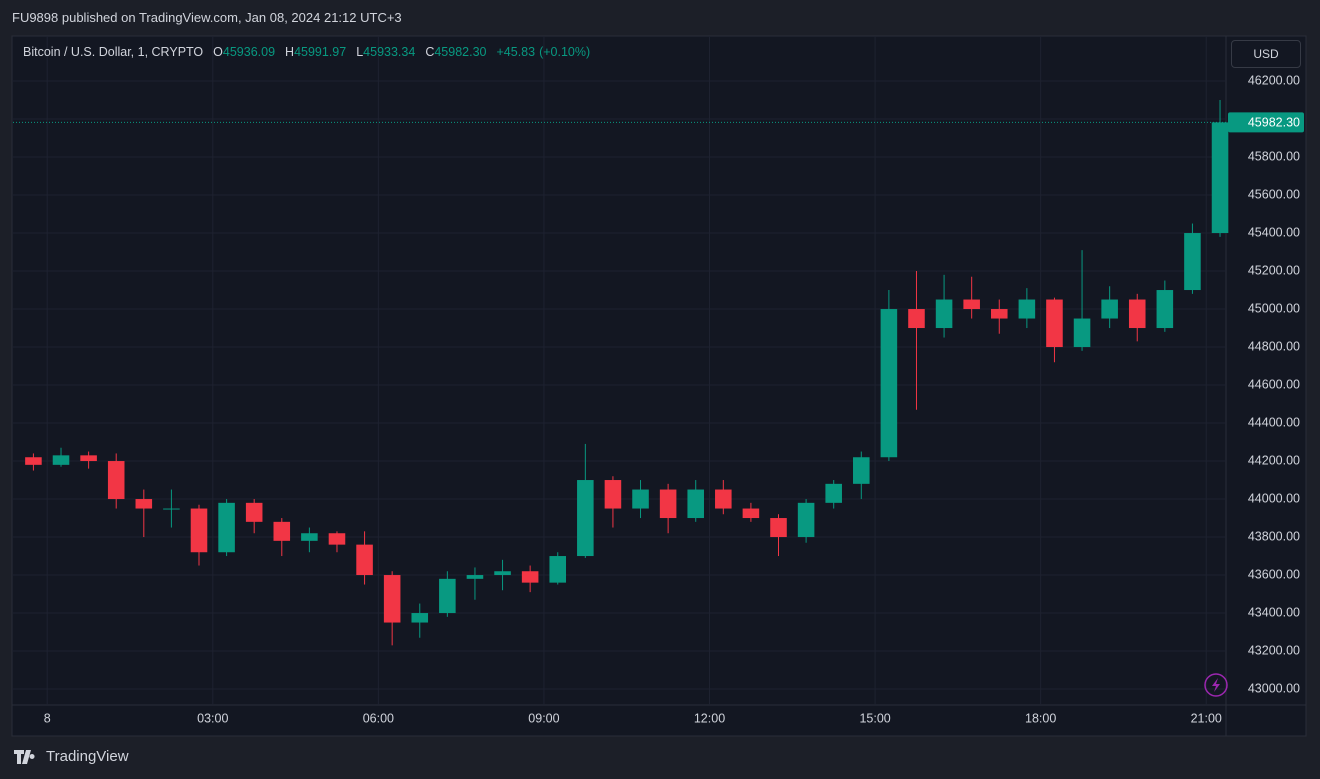 This screenshot has height=779, width=1320. I want to click on brand: TradingView, so click(71, 756).